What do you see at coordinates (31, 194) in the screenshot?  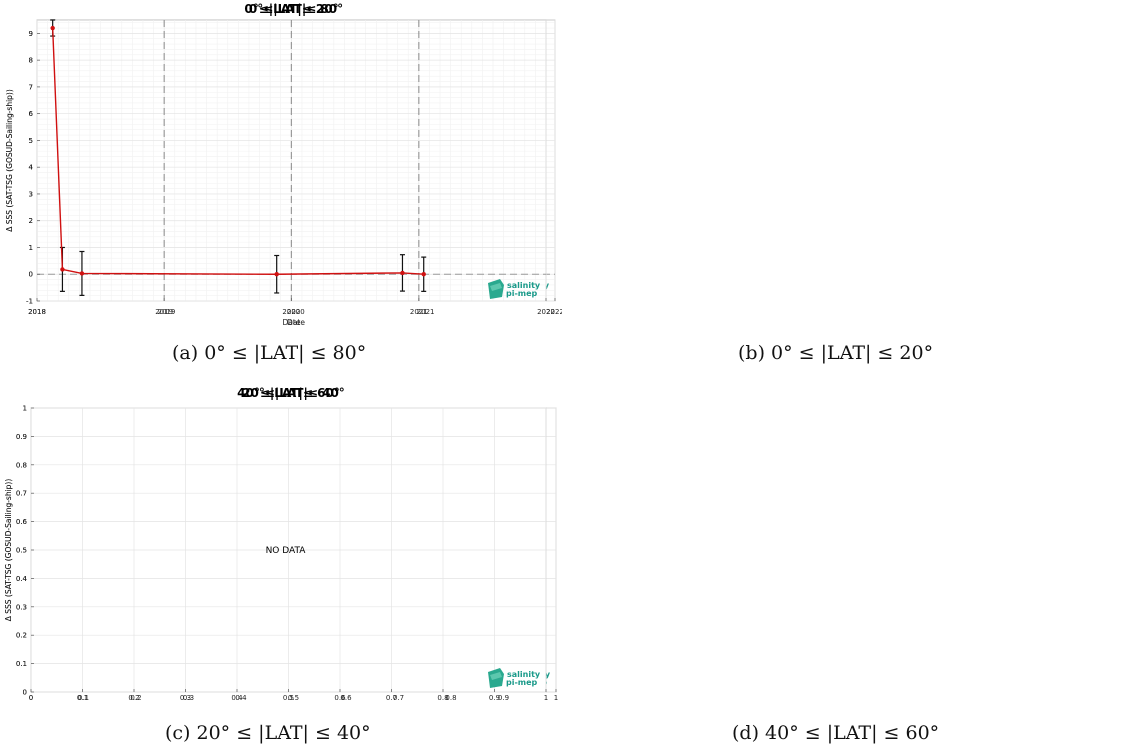 I see `y-tick-label: 3` at bounding box center [31, 194].